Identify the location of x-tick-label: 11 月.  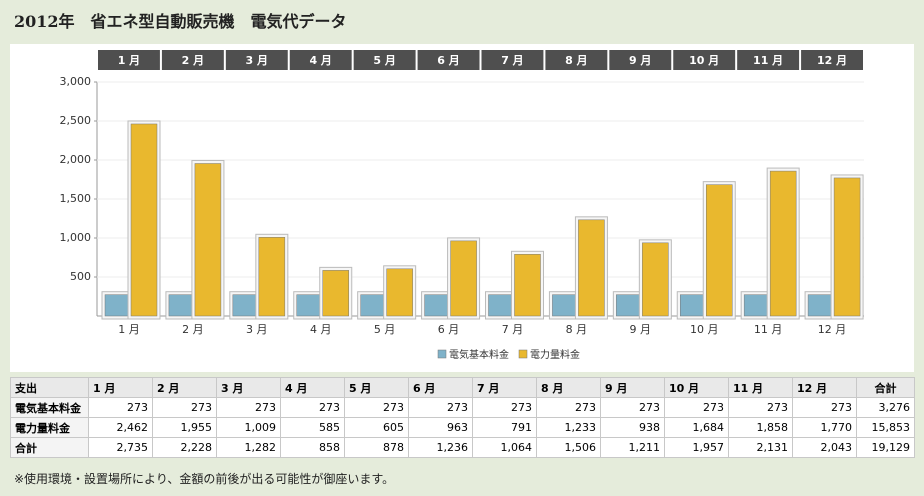
(768, 329).